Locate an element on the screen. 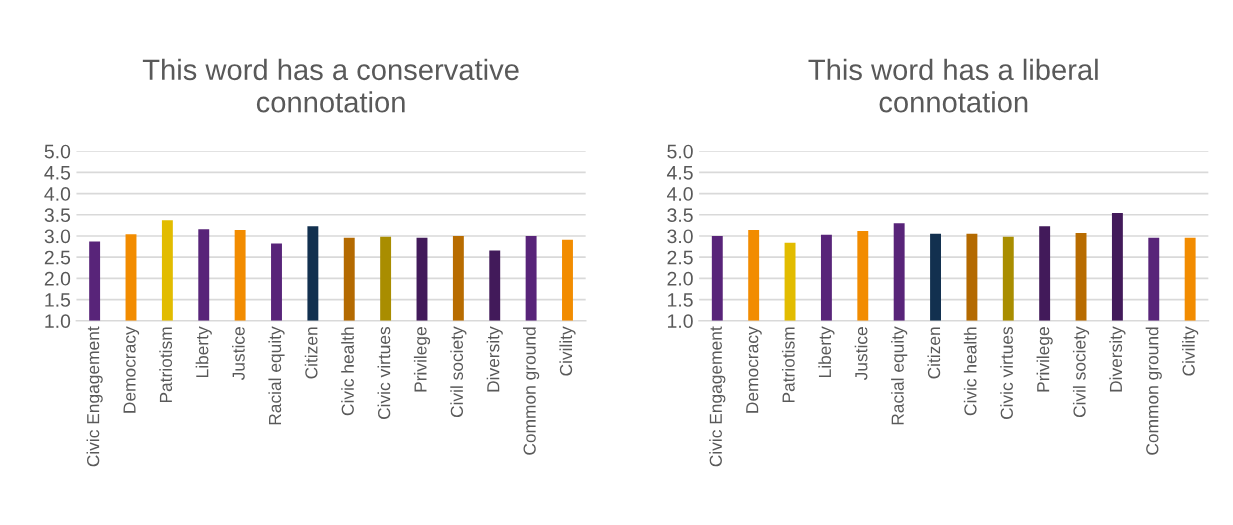 The width and height of the screenshot is (1233, 525). chart-title: This word has a liberal connotation is located at coordinates (953, 85).